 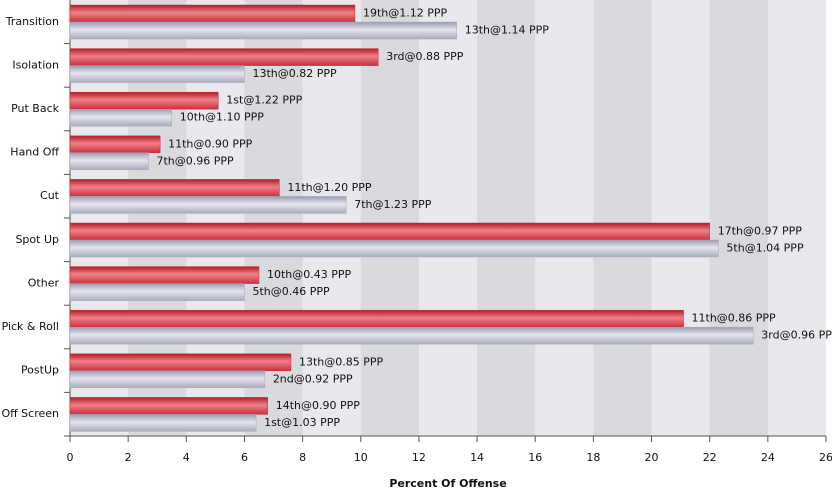 I want to click on bar-label: 3rd@0.88 PPP, so click(x=425, y=56).